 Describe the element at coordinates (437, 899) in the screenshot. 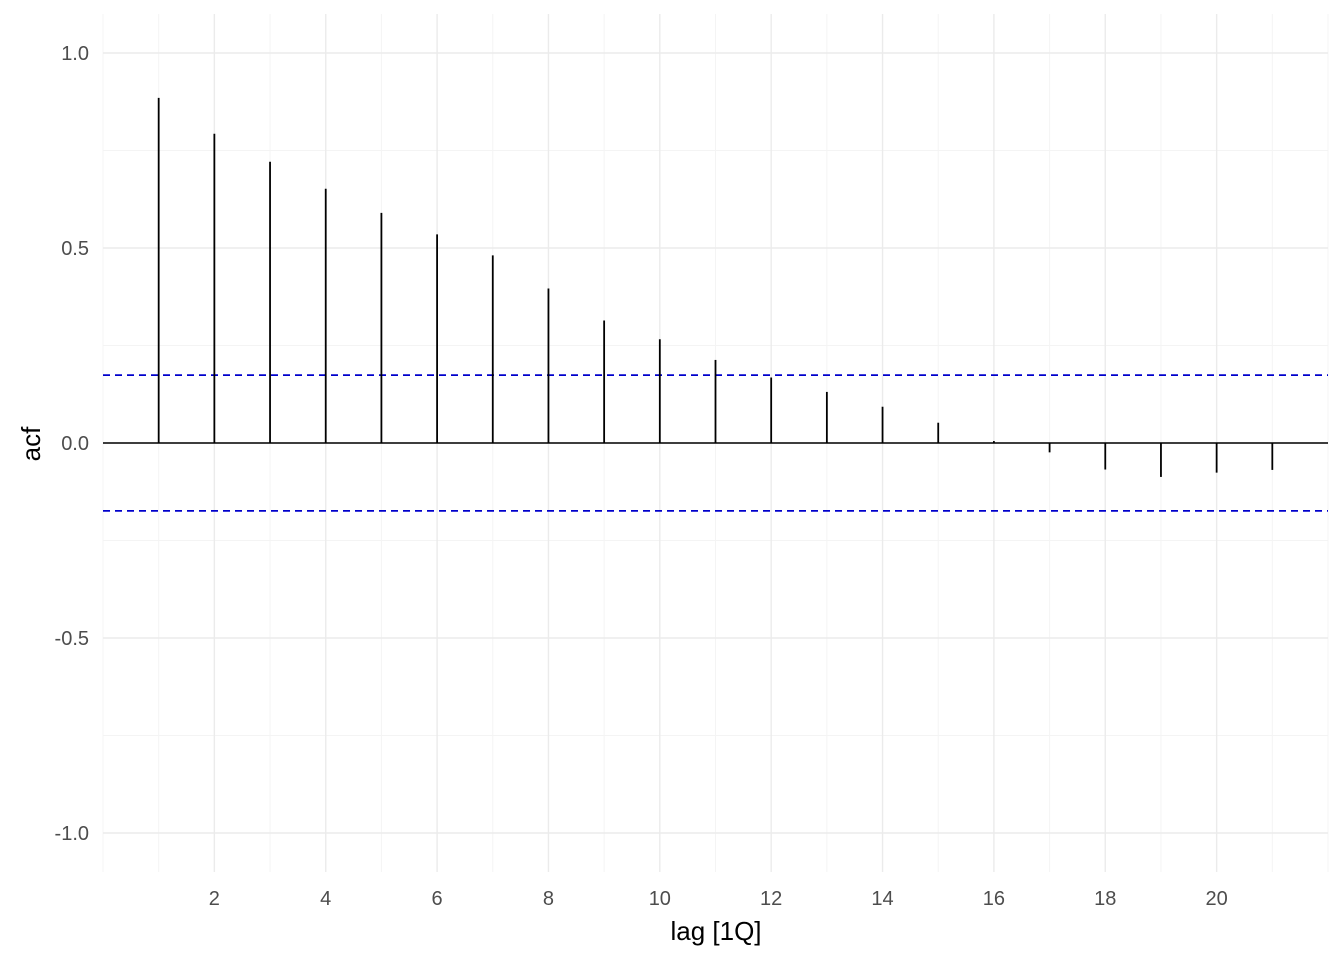

I see `x-tick-label: 6` at that location.